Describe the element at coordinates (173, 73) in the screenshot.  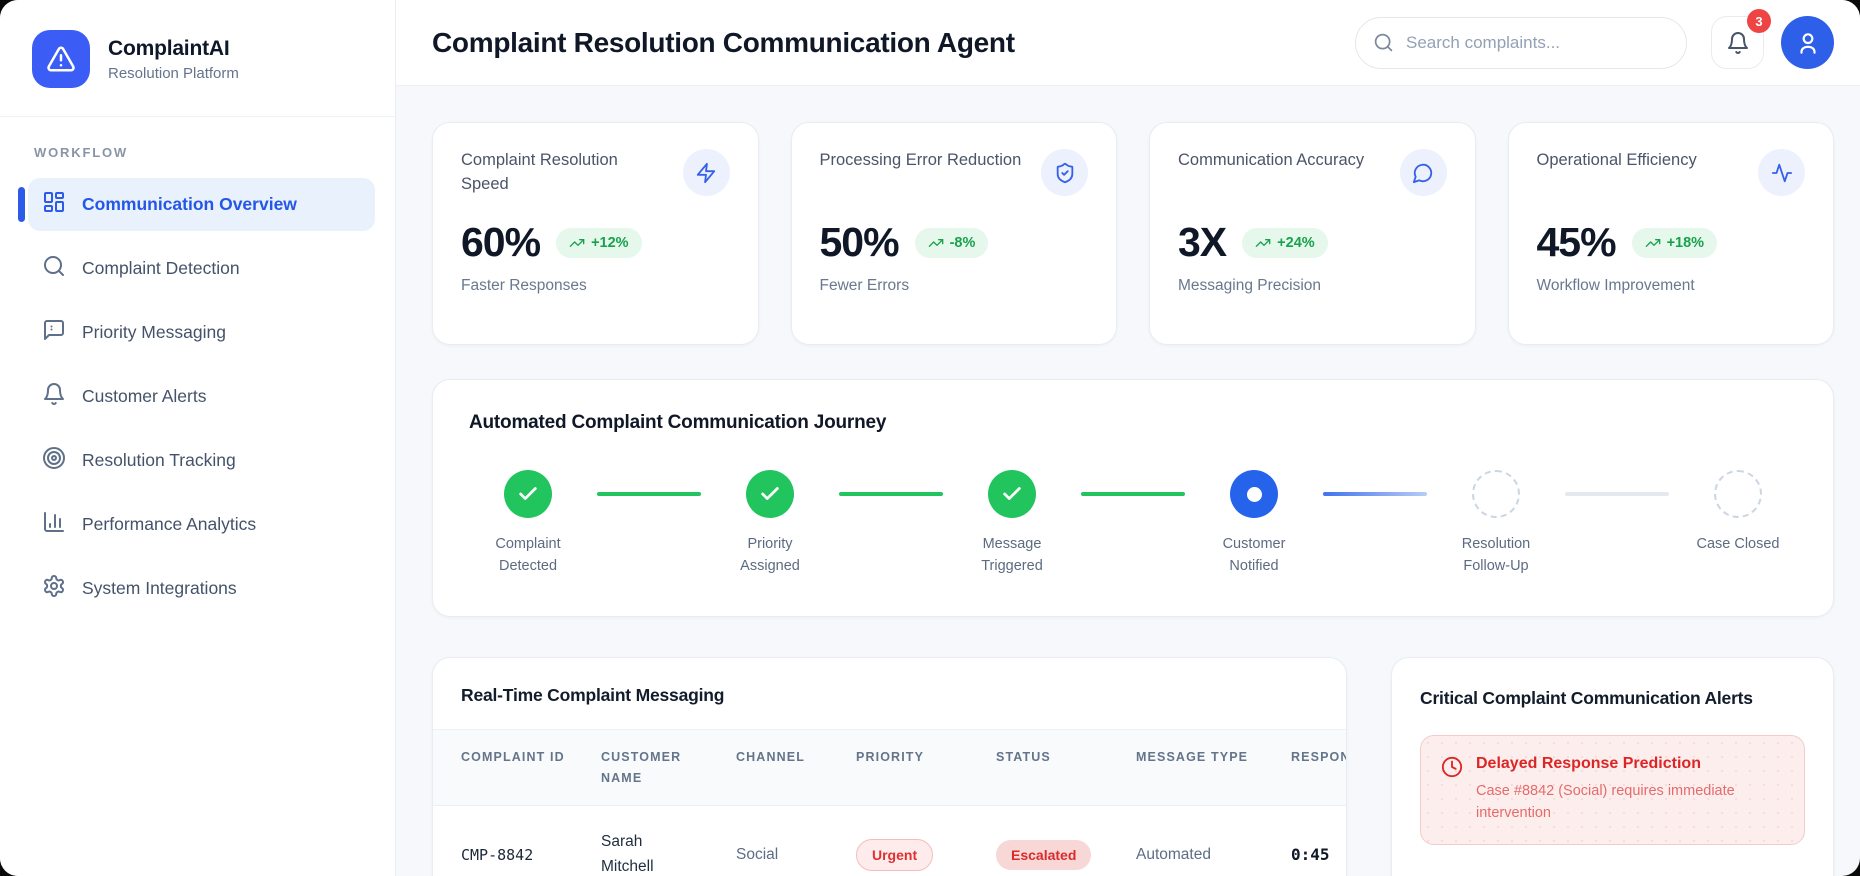
I see `brand-tagline: Resolution Platform` at that location.